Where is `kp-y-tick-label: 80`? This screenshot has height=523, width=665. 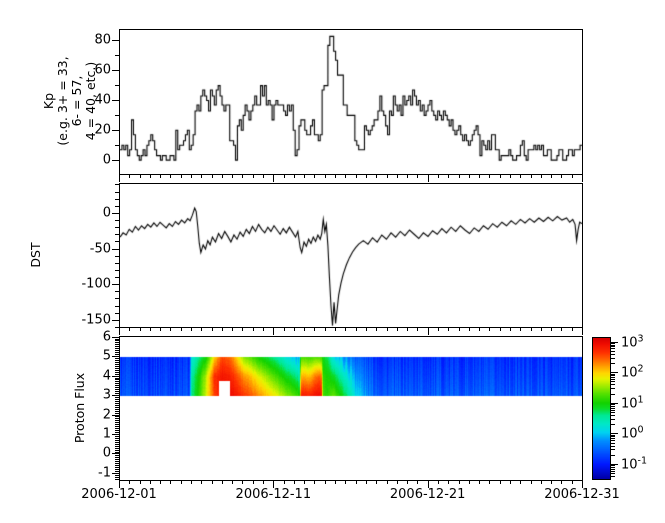
kp-y-tick-label: 80 is located at coordinates (102, 40).